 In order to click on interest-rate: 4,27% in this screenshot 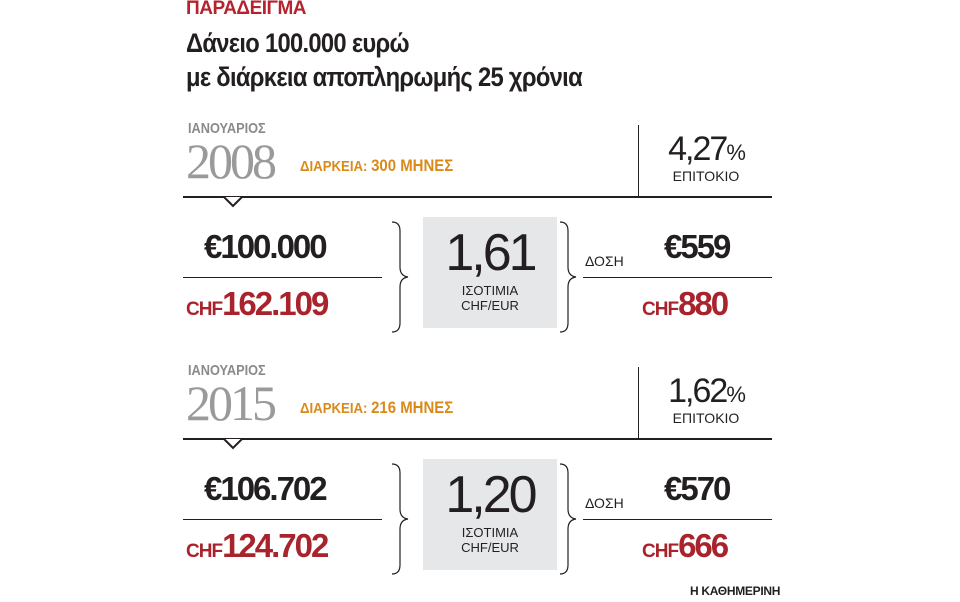, I will do `click(706, 149)`.